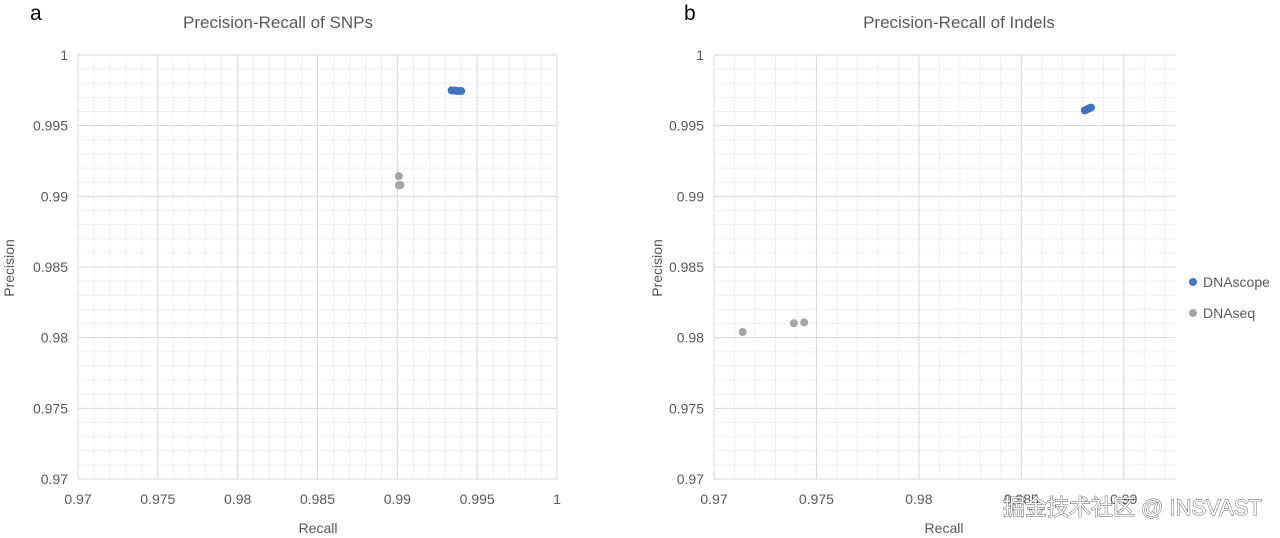 This screenshot has height=538, width=1280. I want to click on y-tick-label-snps: 1, so click(64, 55).